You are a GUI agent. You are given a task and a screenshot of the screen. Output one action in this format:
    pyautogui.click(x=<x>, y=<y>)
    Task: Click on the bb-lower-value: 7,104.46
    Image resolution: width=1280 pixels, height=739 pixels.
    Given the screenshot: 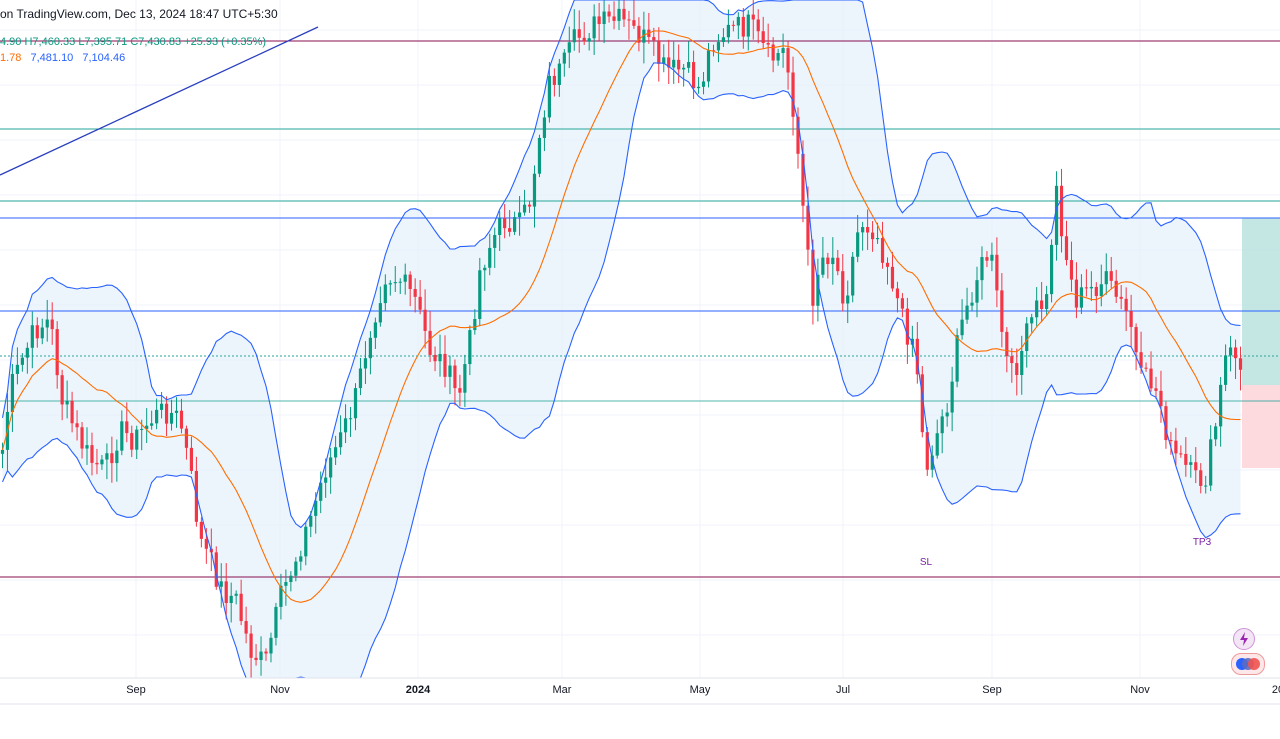 What is the action you would take?
    pyautogui.click(x=104, y=58)
    